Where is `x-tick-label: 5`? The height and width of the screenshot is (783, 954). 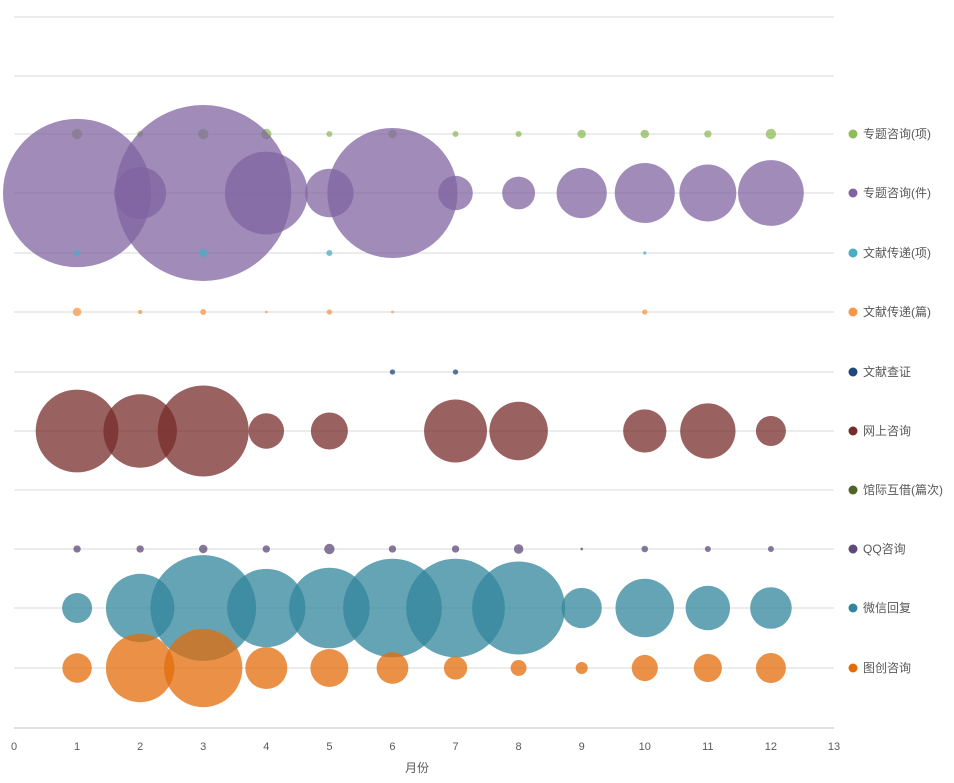 x-tick-label: 5 is located at coordinates (329, 747).